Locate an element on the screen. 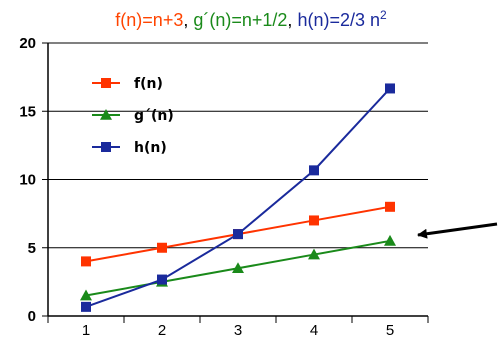  x-tick-label: 2 is located at coordinates (162, 330).